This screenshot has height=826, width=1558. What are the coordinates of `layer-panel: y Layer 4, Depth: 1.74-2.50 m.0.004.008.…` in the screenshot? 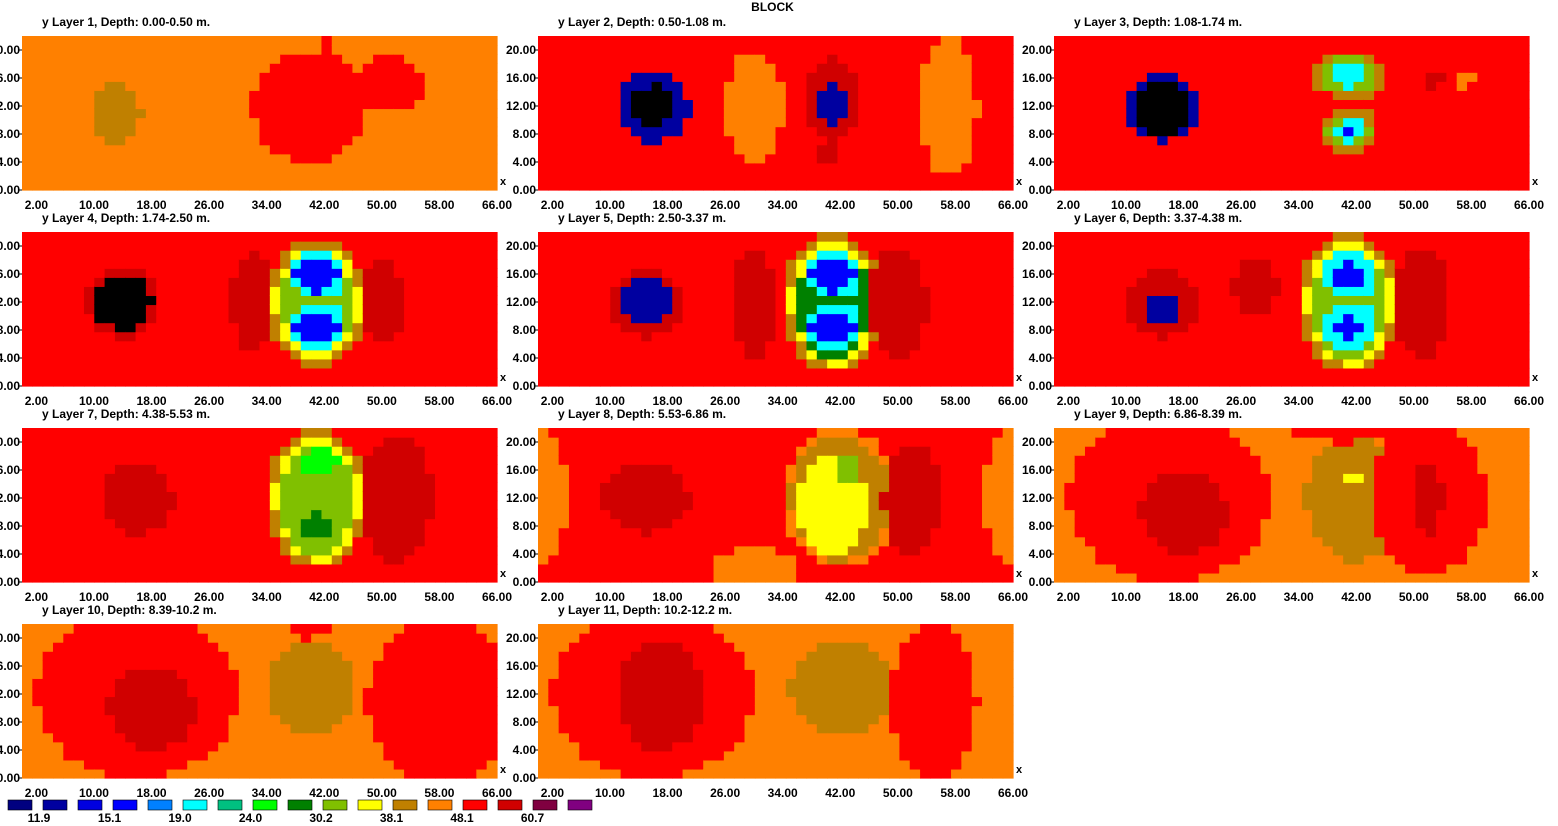 It's located at (256, 309).